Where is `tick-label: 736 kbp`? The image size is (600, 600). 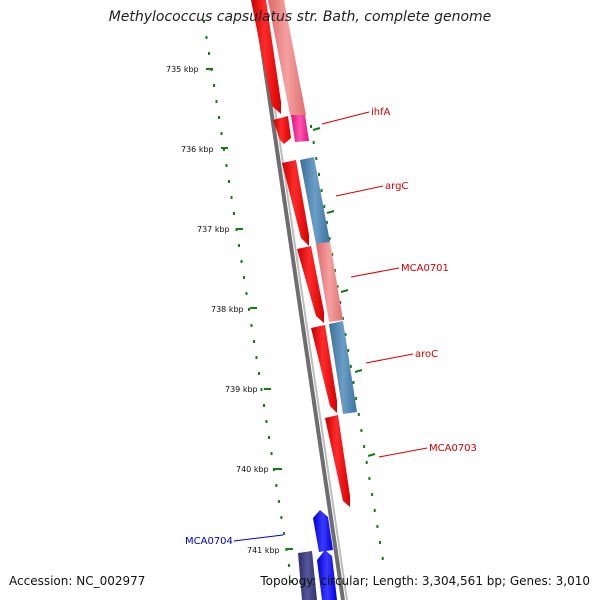
tick-label: 736 kbp is located at coordinates (197, 149).